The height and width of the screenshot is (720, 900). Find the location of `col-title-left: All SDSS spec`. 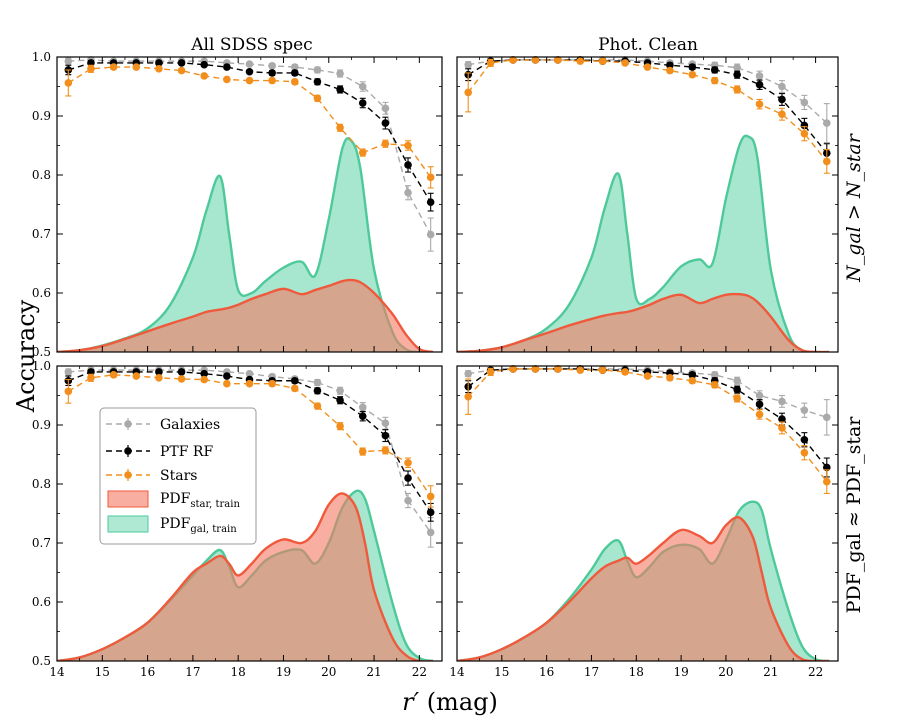

col-title-left: All SDSS spec is located at coordinates (251, 45).